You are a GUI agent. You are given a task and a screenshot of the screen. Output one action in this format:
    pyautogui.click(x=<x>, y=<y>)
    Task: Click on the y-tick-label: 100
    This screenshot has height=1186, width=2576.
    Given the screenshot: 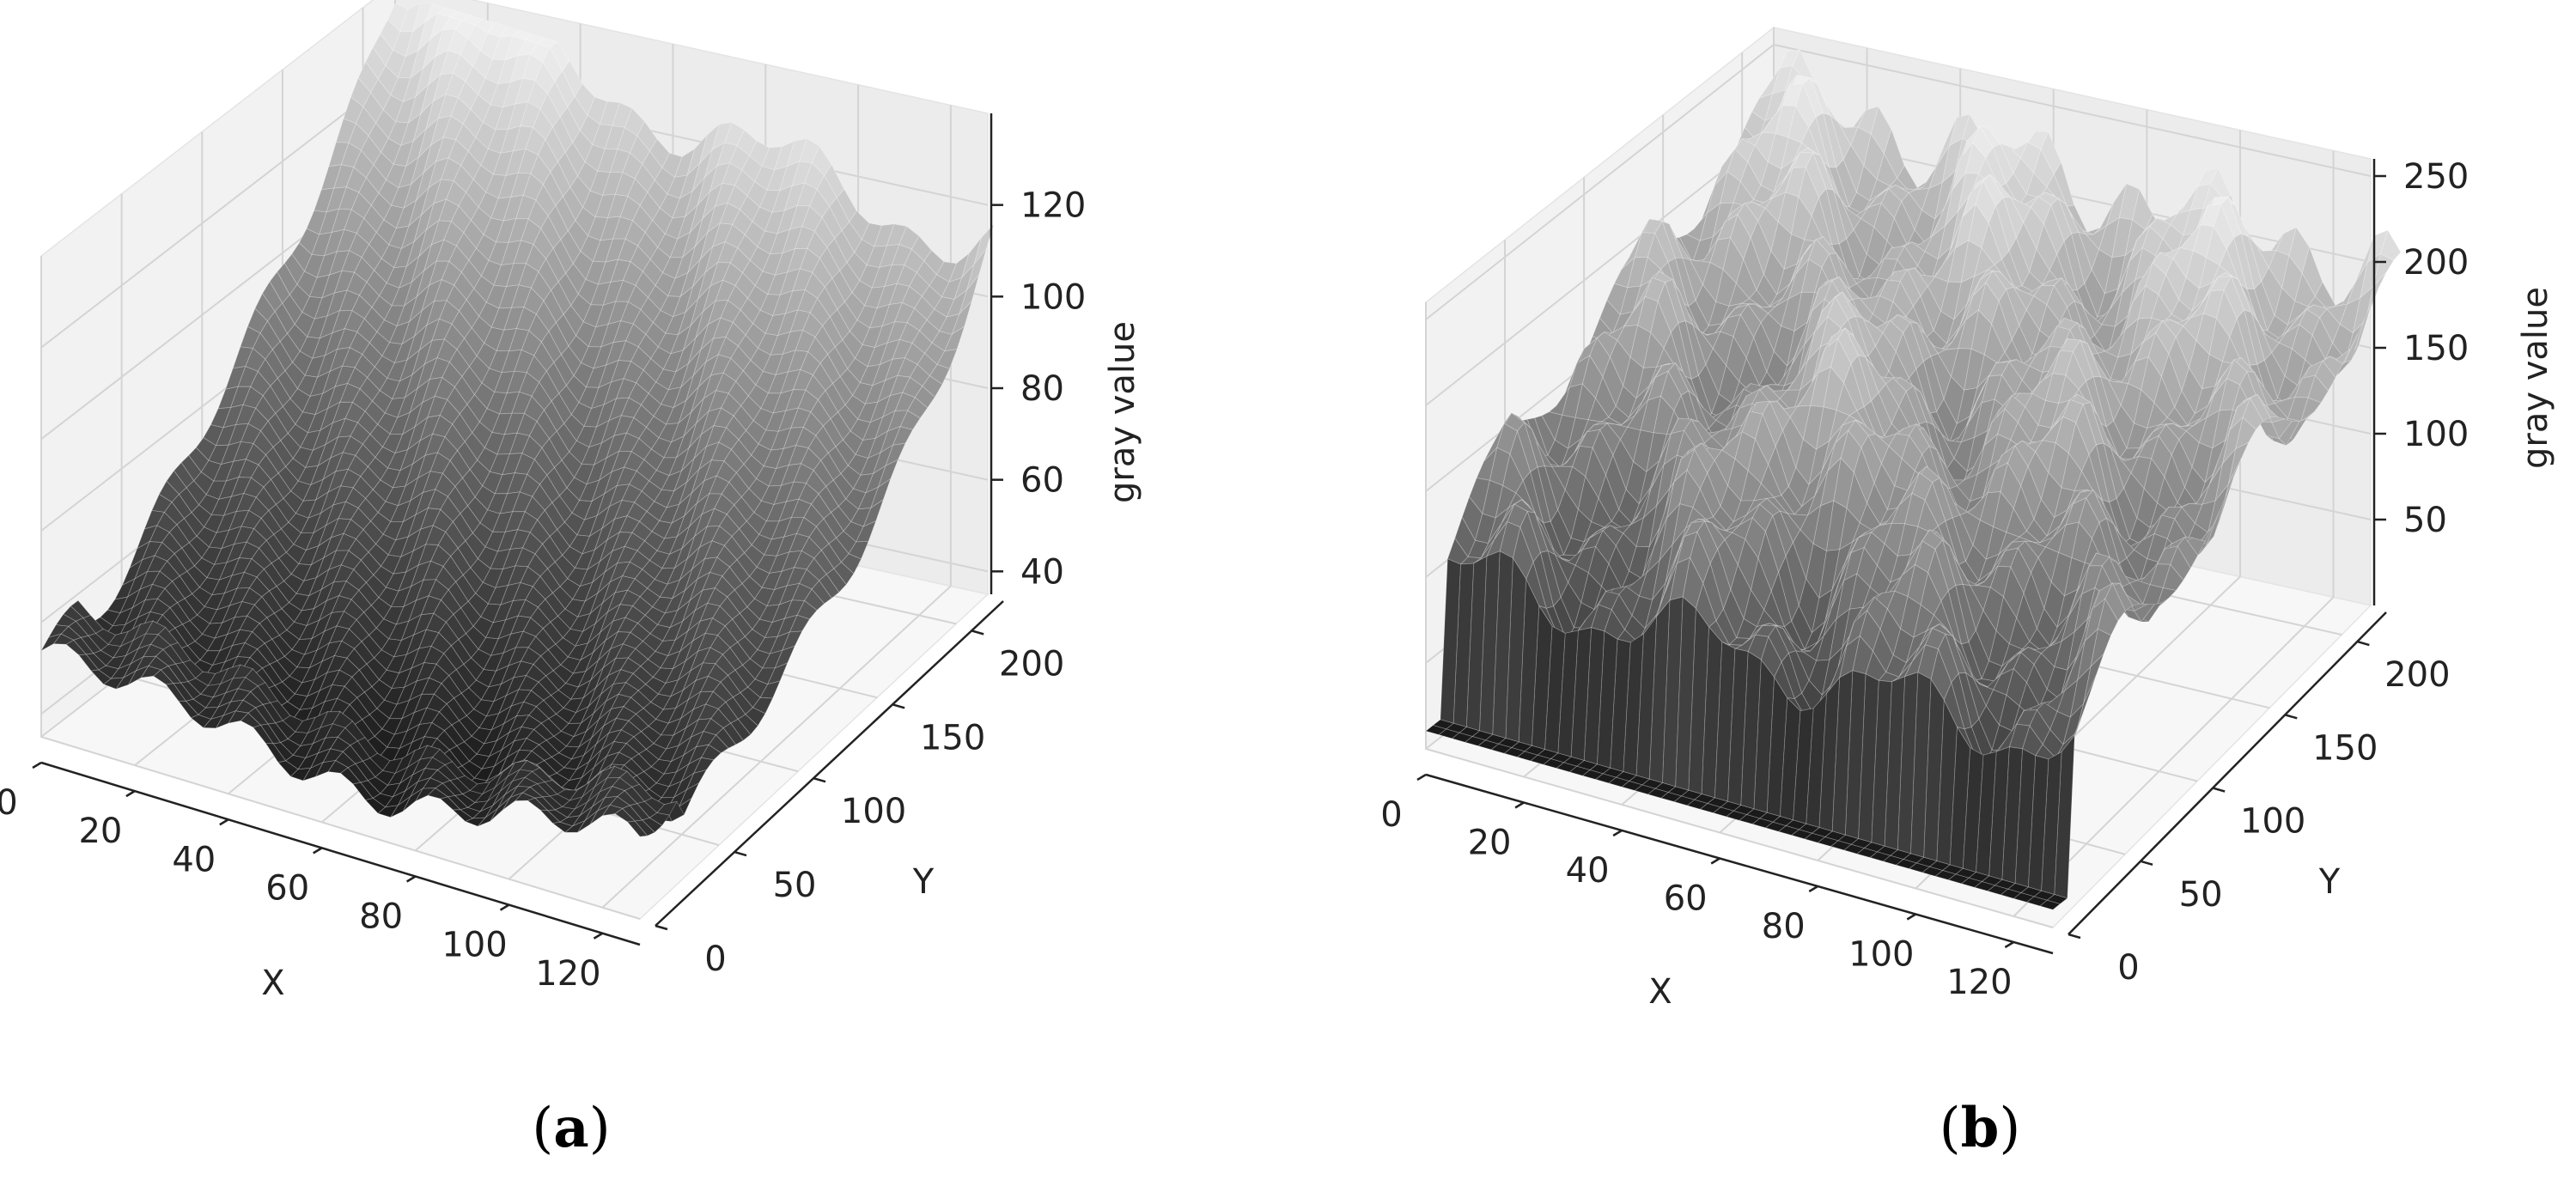 What is the action you would take?
    pyautogui.click(x=2272, y=822)
    